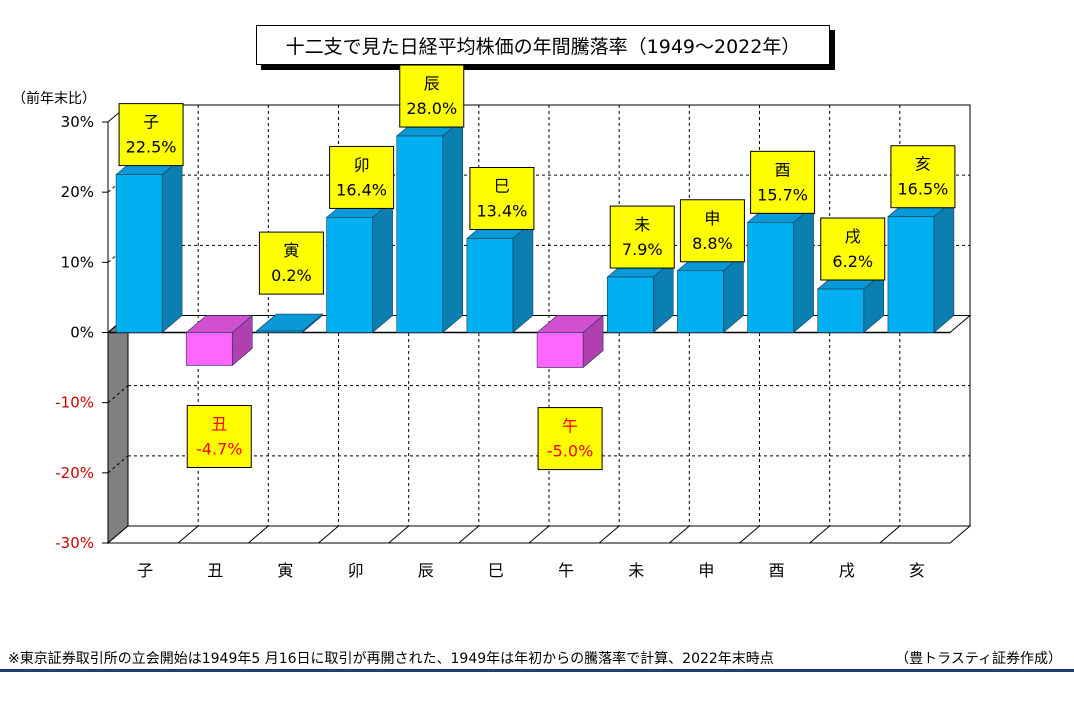  I want to click on svg-text: 午, so click(570, 426).